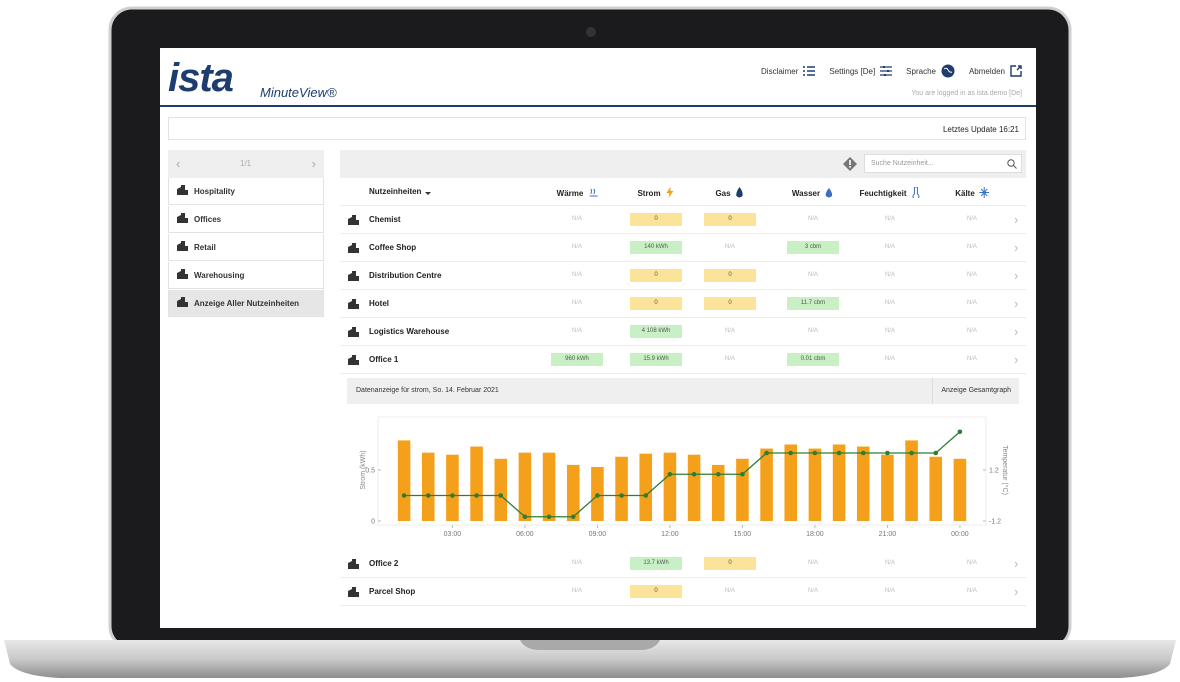 The width and height of the screenshot is (1180, 682). What do you see at coordinates (972, 193) in the screenshot?
I see `column-header: Kälte` at bounding box center [972, 193].